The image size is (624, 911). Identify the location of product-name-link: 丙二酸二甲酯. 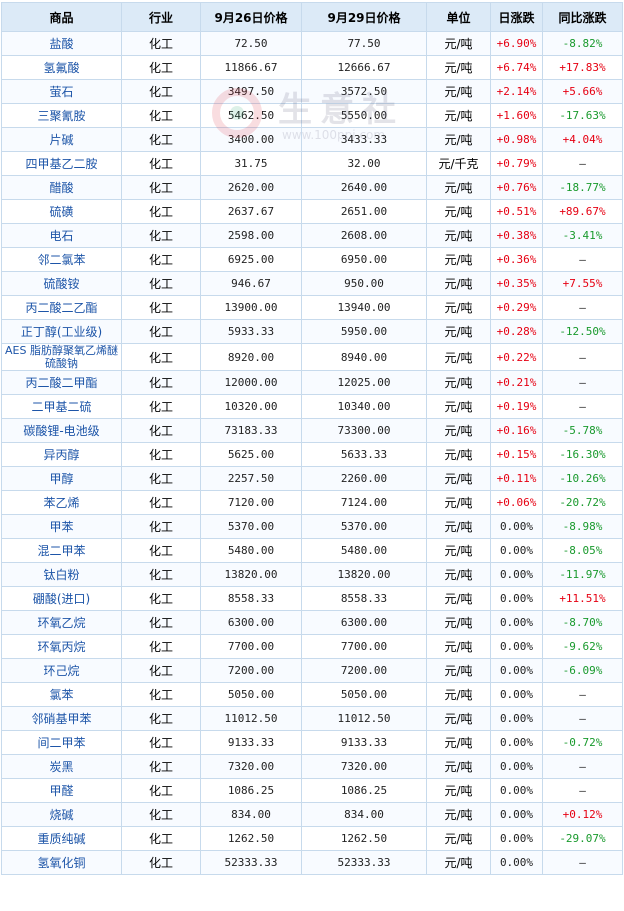
(61, 382).